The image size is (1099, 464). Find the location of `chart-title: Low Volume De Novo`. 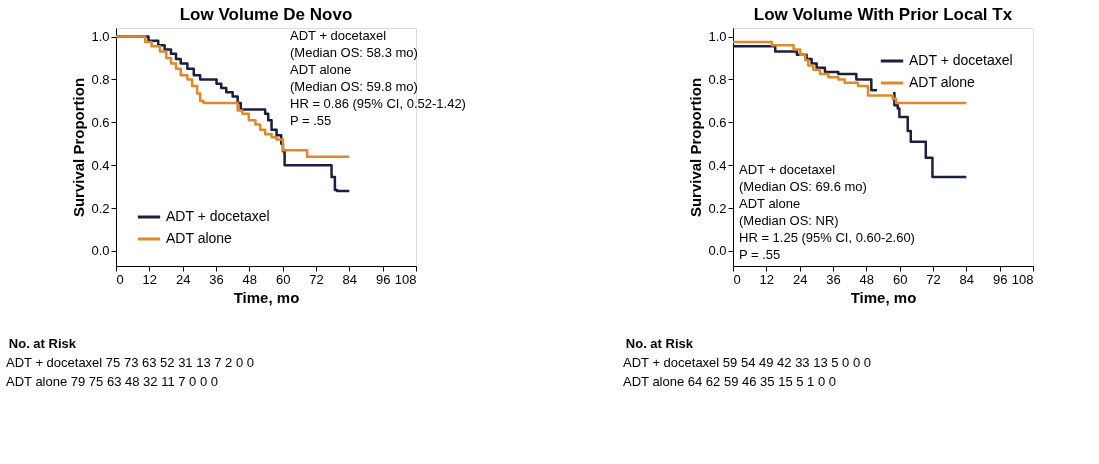

chart-title: Low Volume De Novo is located at coordinates (266, 14).